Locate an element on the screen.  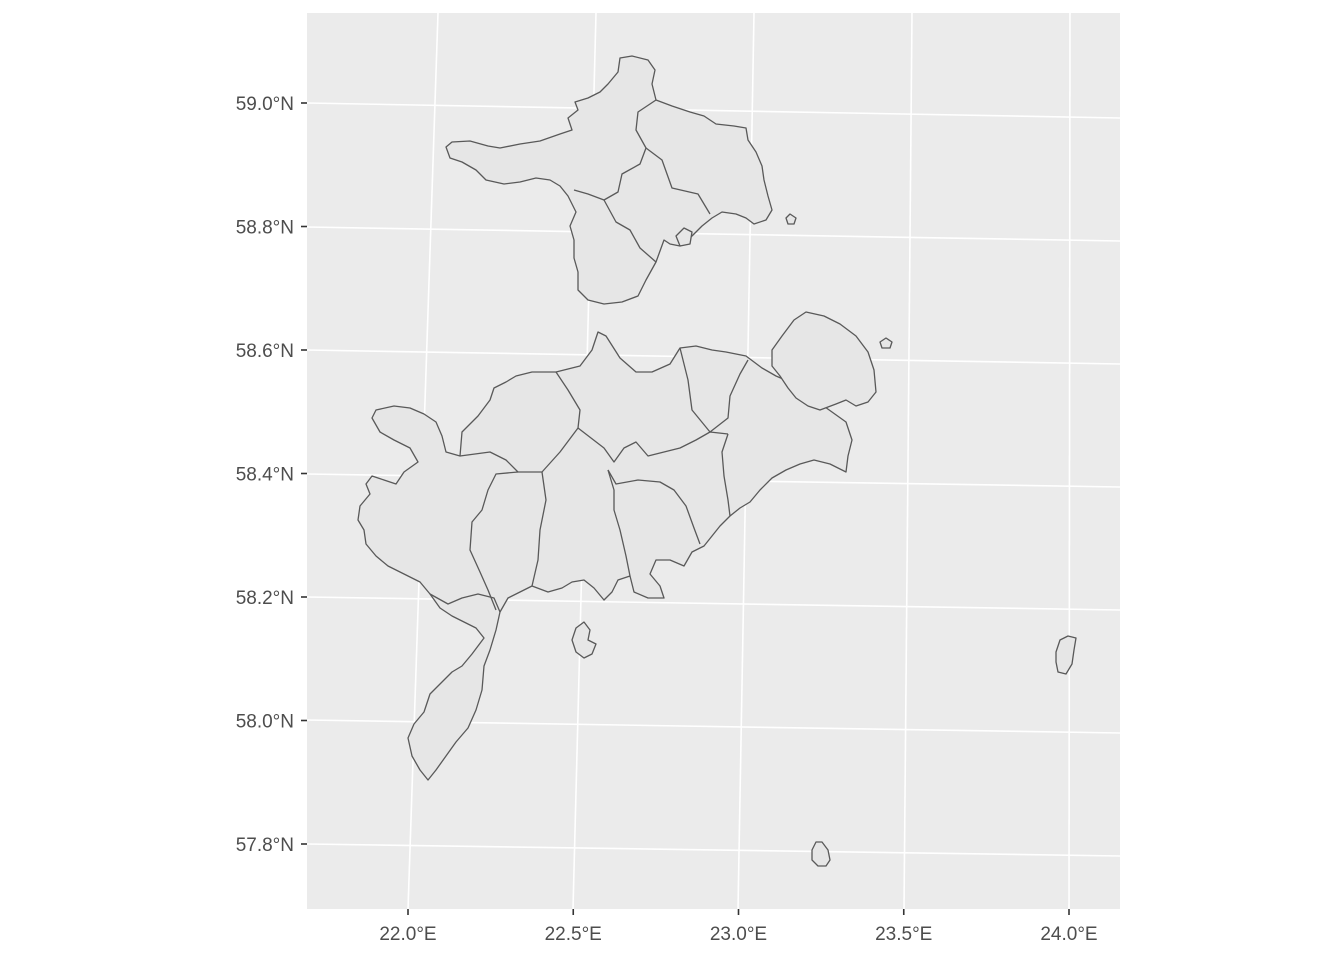
y-tick-label: 57.8°N is located at coordinates (265, 845).